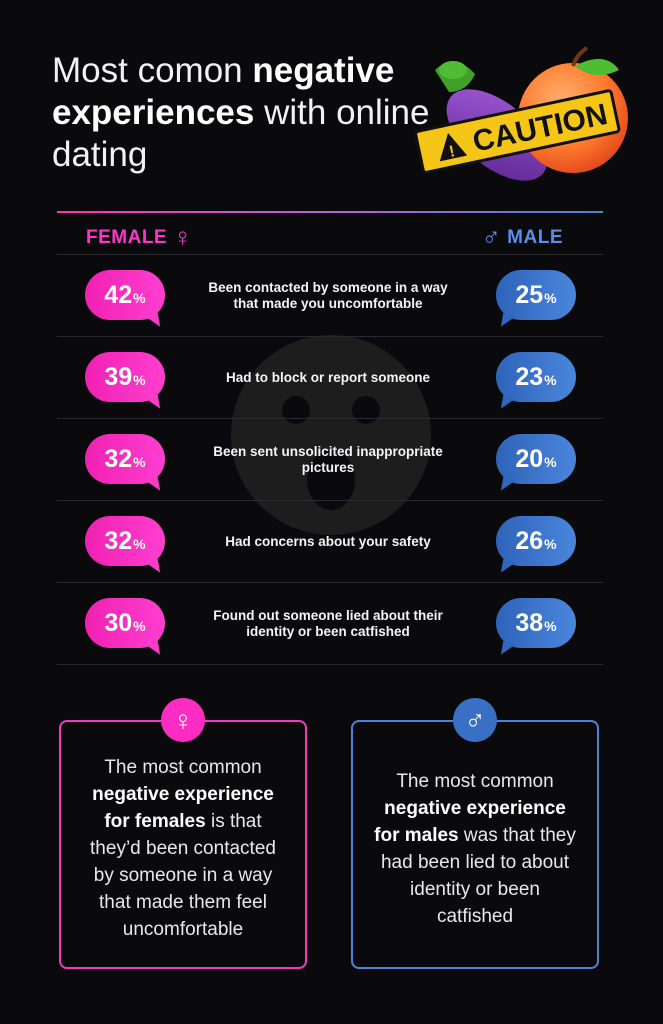 This screenshot has width=663, height=1024. I want to click on female-label: FEMALE, so click(127, 237).